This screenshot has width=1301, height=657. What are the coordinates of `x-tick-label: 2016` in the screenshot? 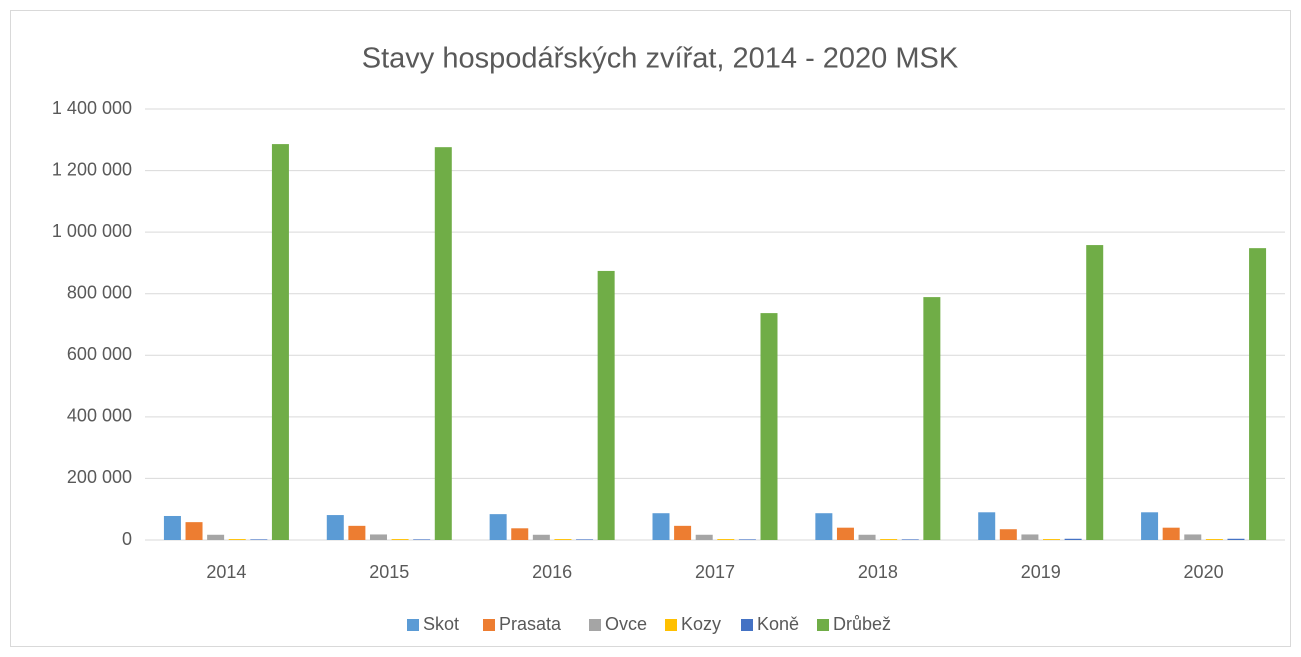 It's located at (552, 572).